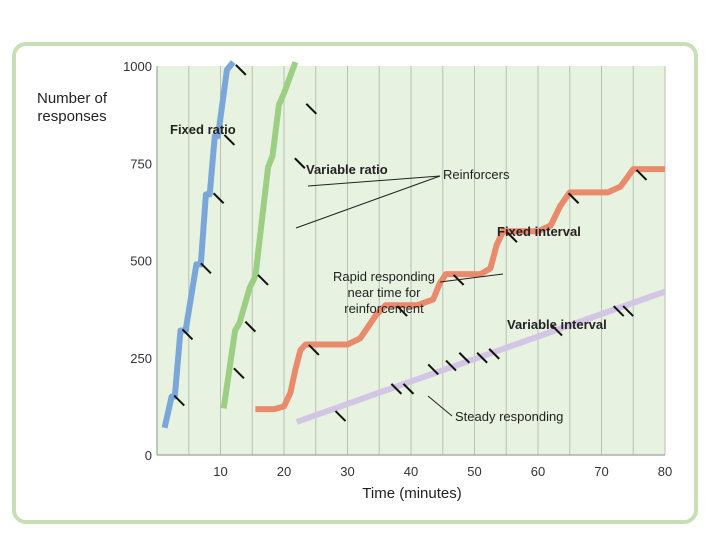 Image resolution: width=720 pixels, height=540 pixels. Describe the element at coordinates (509, 416) in the screenshot. I see `annotation-steady-responding: Steady responding` at that location.